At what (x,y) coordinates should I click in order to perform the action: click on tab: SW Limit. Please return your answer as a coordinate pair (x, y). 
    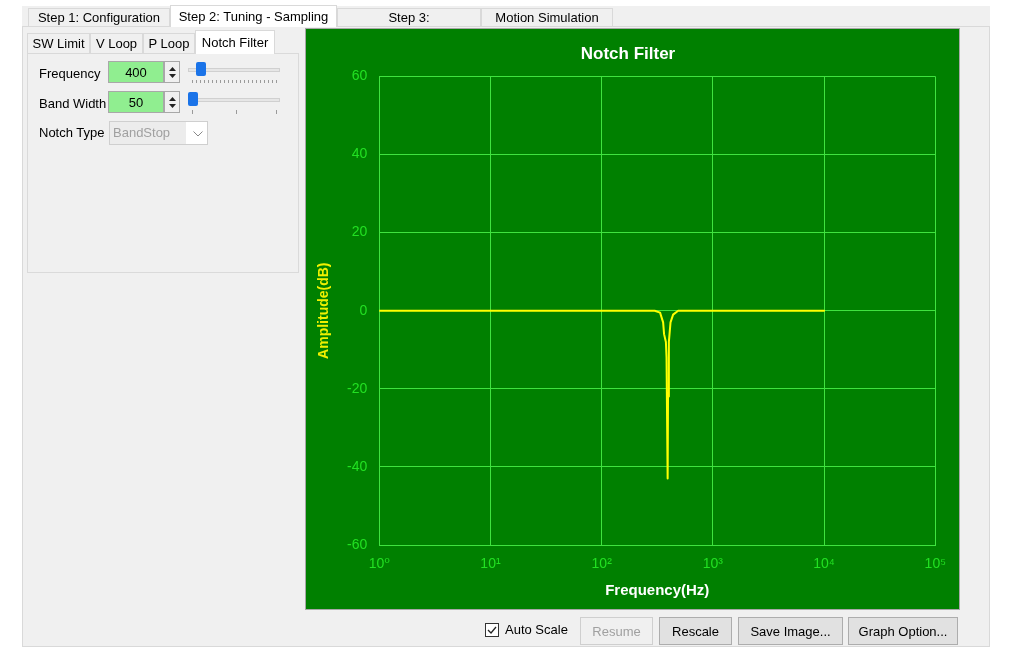
    Looking at the image, I should click on (58, 43).